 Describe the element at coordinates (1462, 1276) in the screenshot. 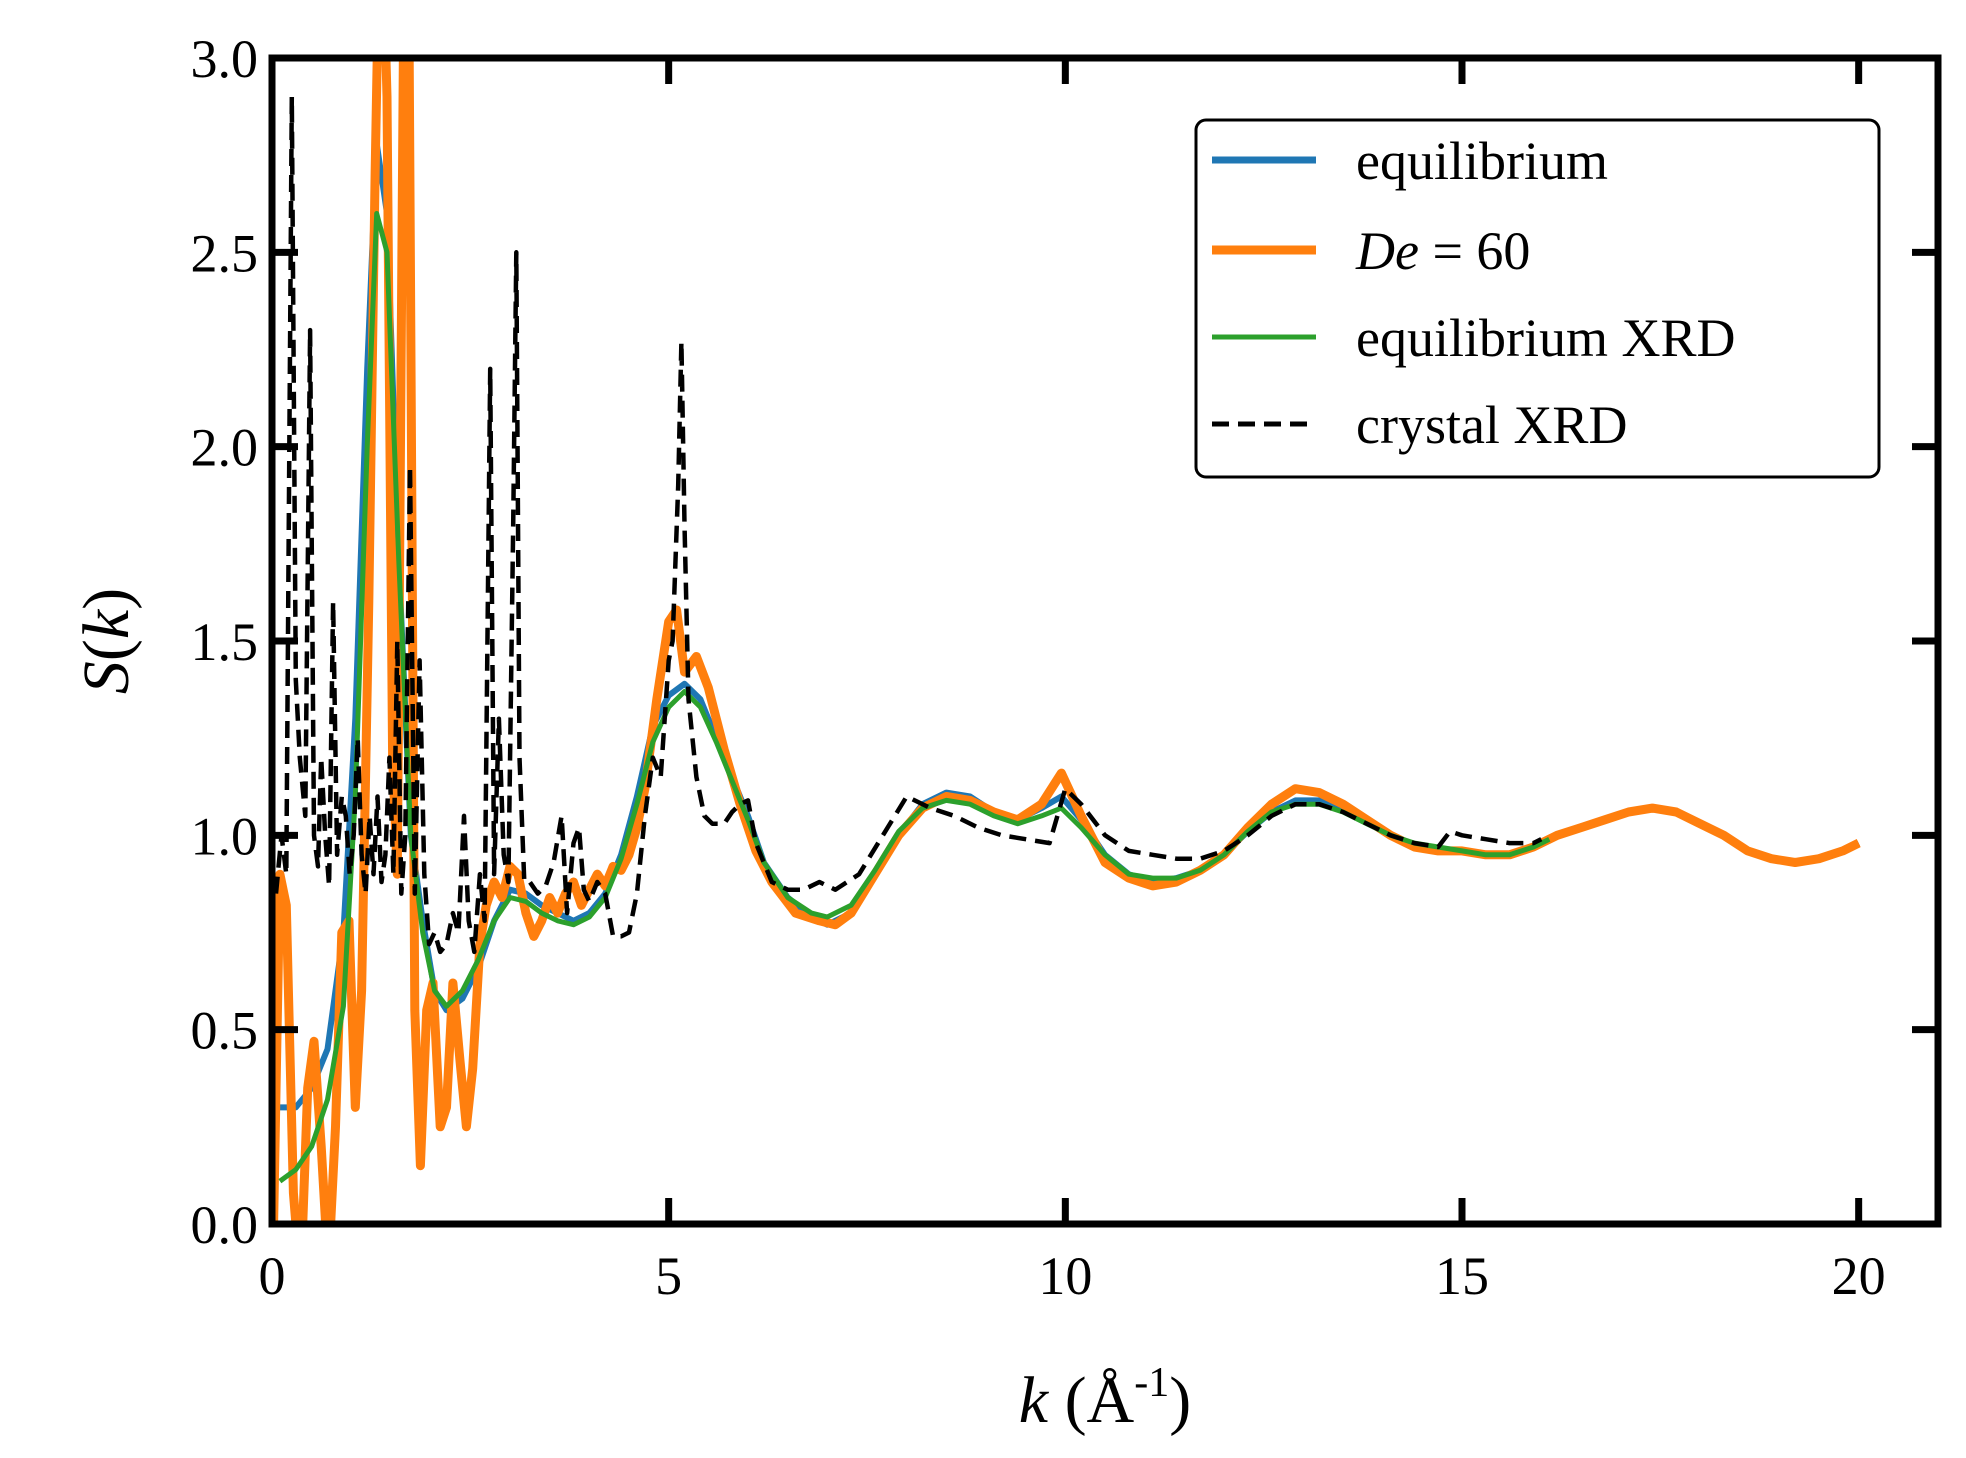

I see `x-tick-label: 15` at that location.